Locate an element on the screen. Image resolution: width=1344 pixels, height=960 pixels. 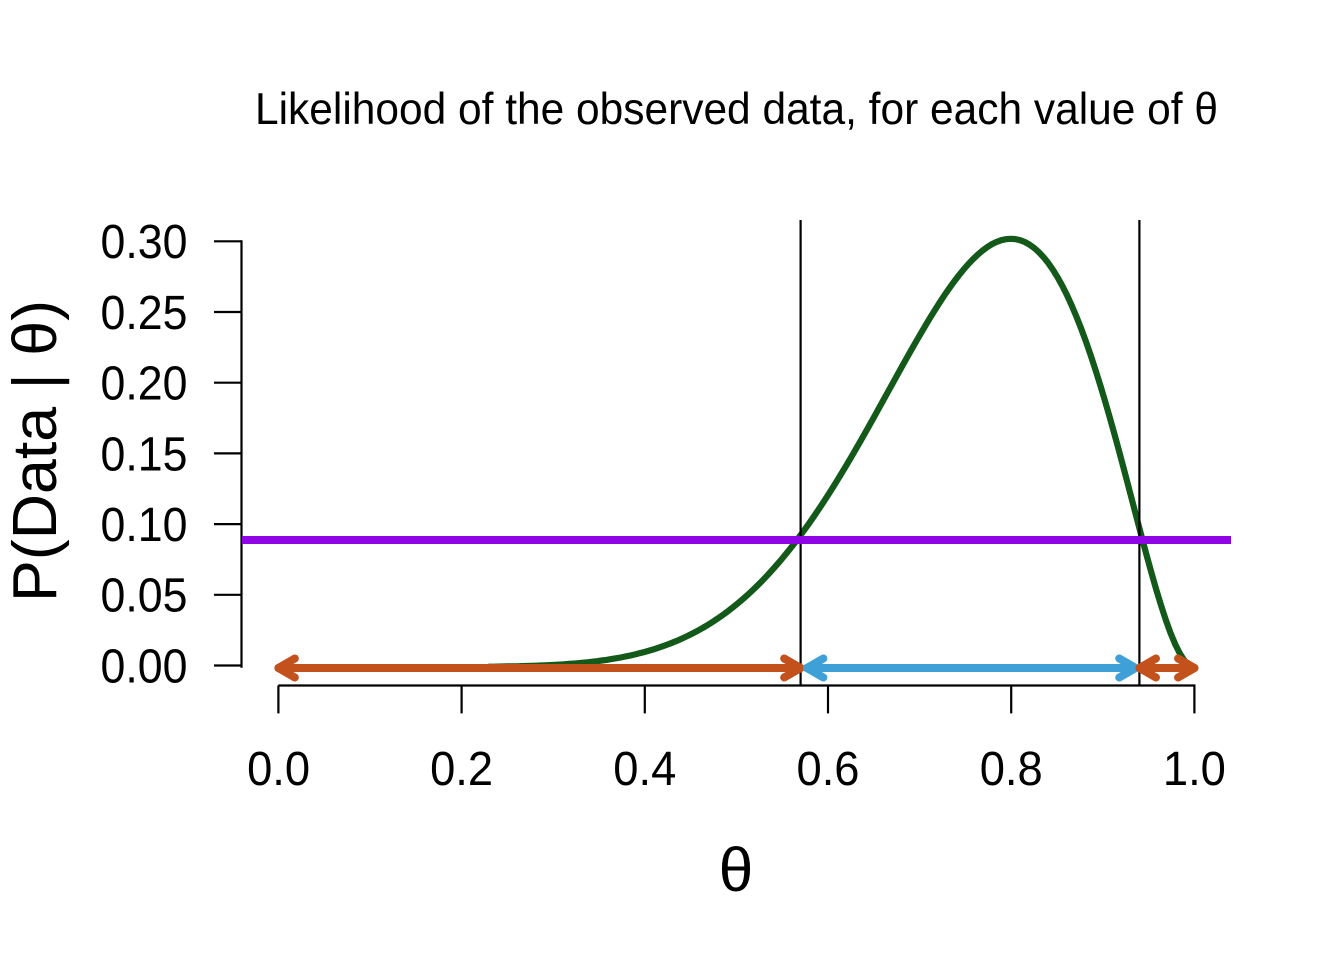
svg-text: 0.0 is located at coordinates (278, 769).